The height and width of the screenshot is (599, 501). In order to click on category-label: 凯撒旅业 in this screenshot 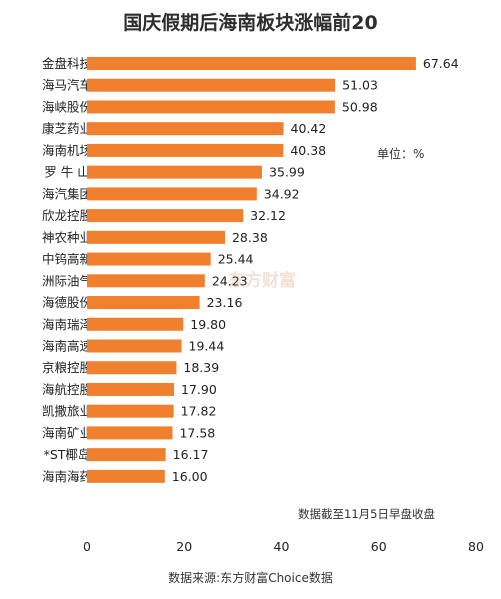, I will do `click(67, 411)`.